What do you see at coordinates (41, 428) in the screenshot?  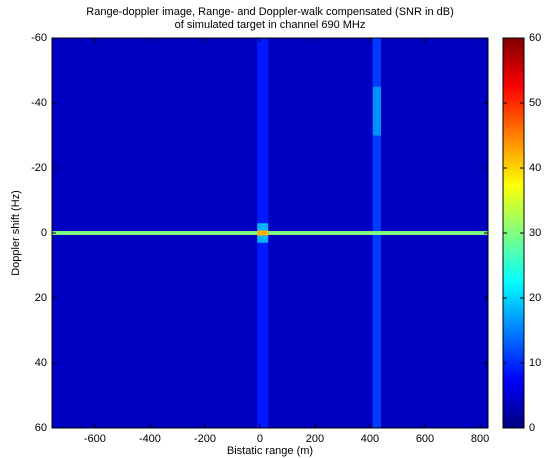 I see `y-tick-label: 60` at bounding box center [41, 428].